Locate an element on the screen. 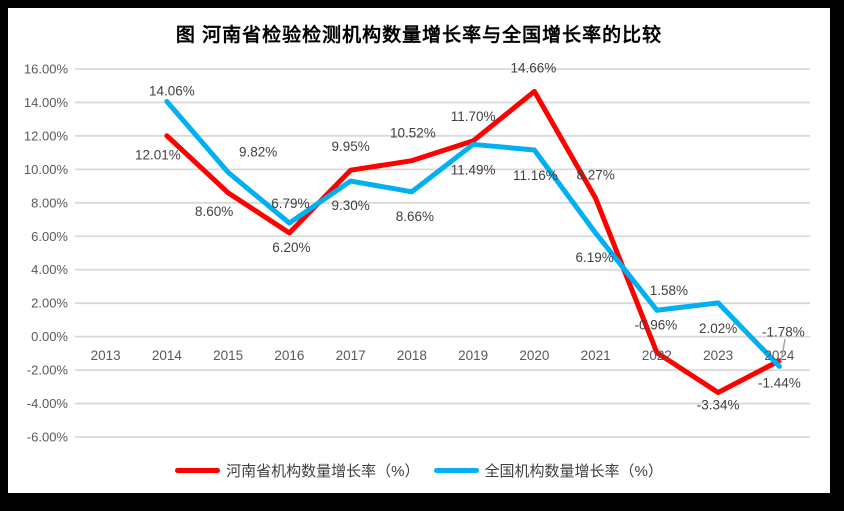  y-tick-label: 14.00% is located at coordinates (46, 102).